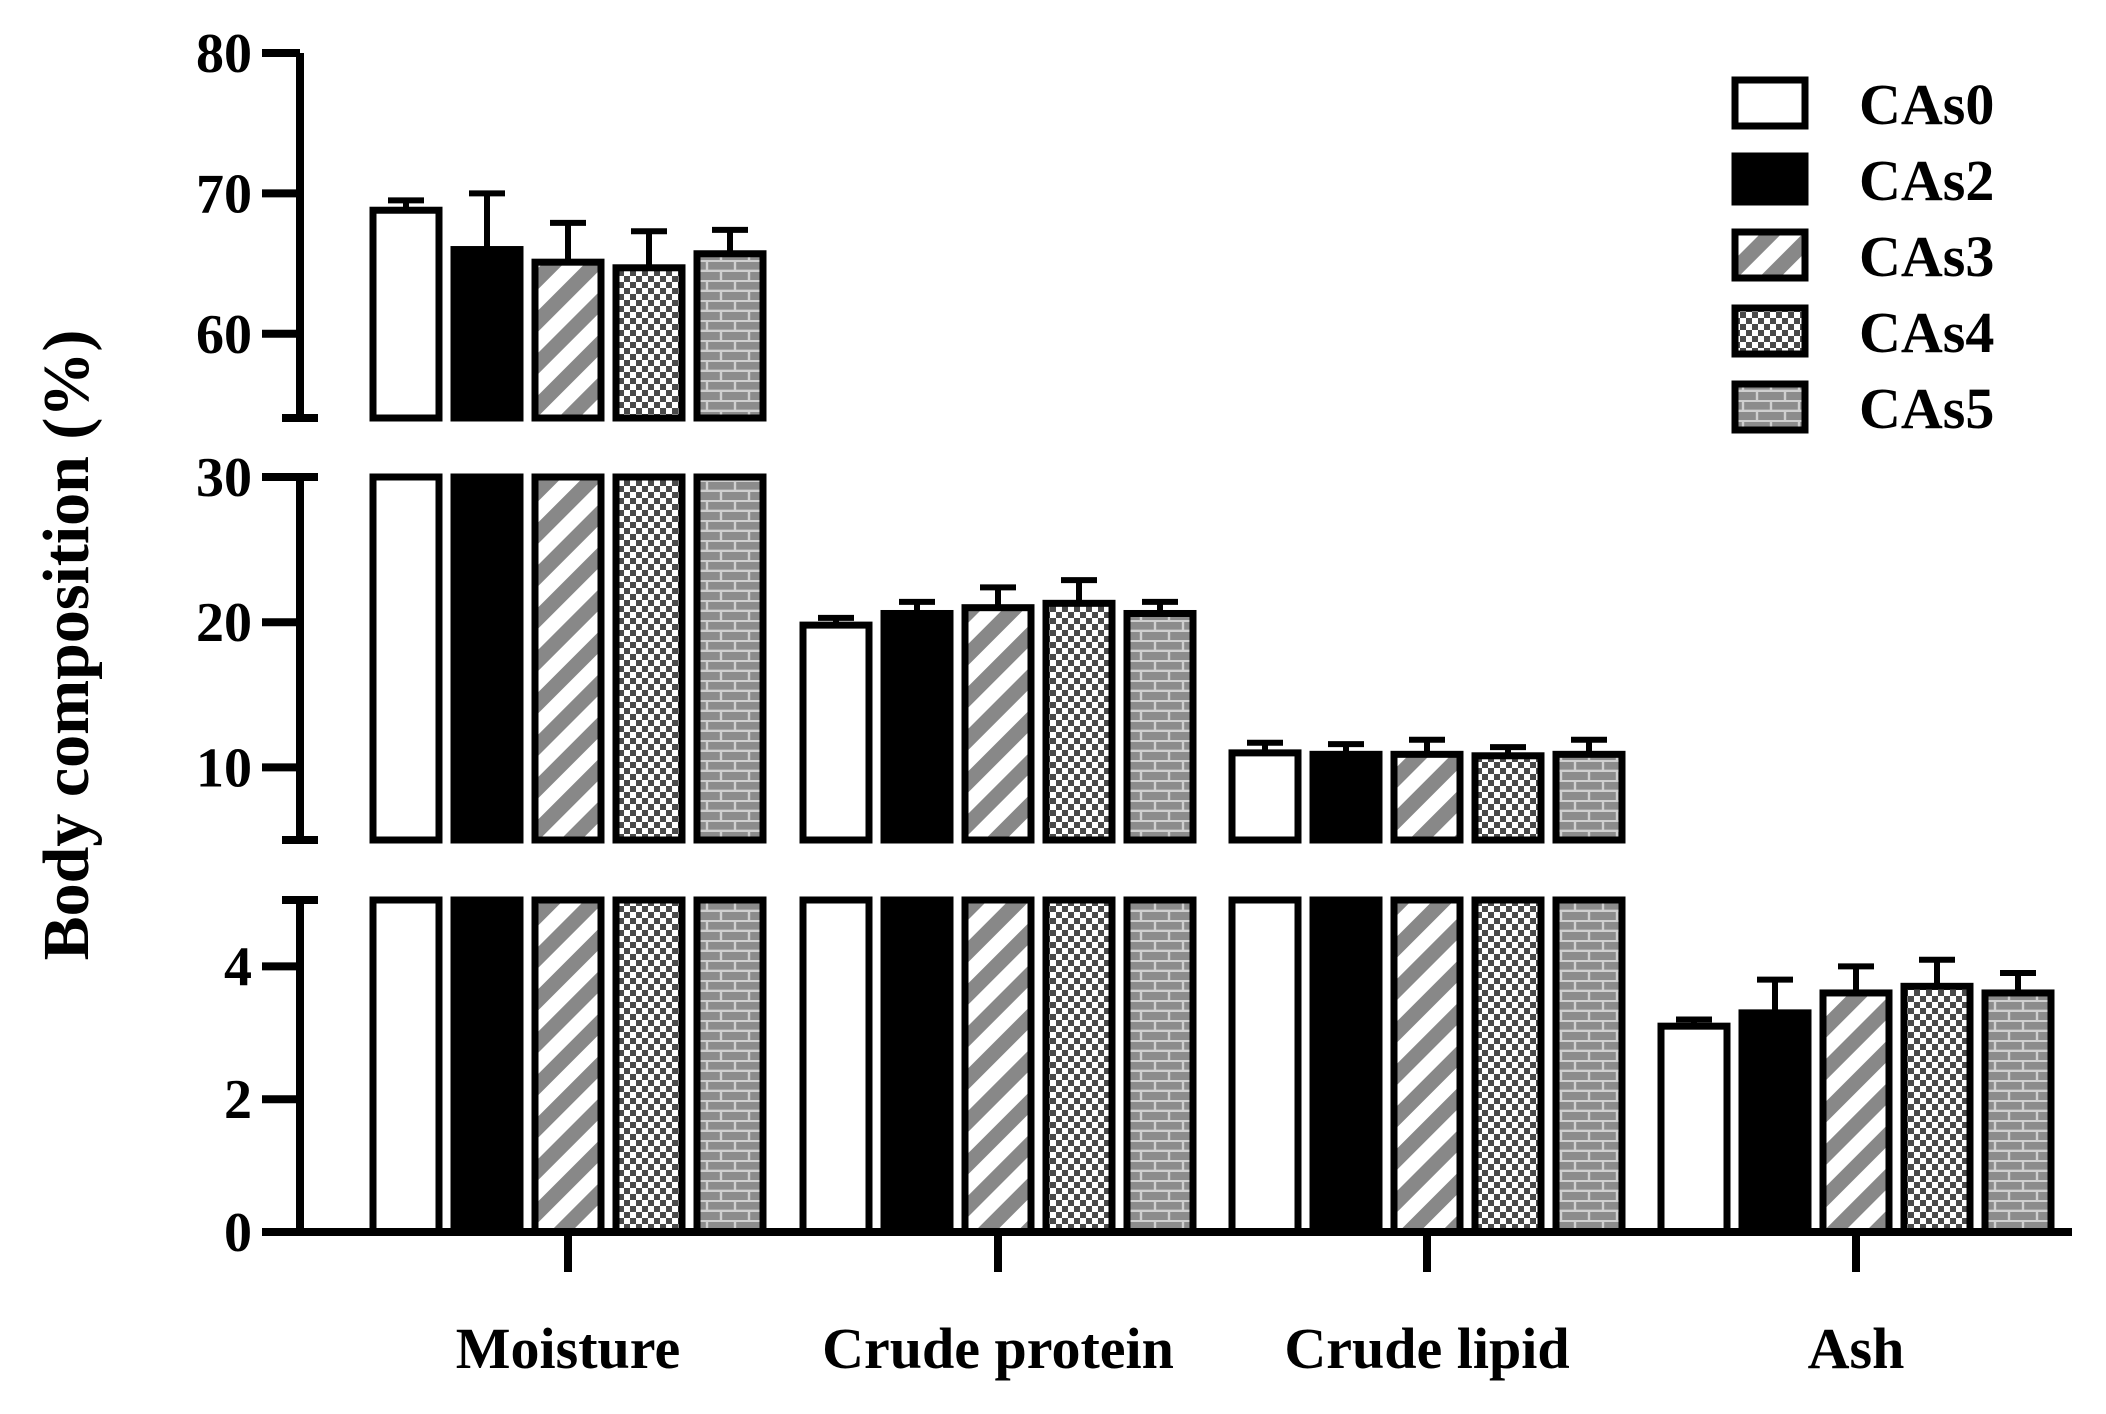 The image size is (2106, 1414). Describe the element at coordinates (568, 241) in the screenshot. I see `error-bar-cas3-moisture` at that location.